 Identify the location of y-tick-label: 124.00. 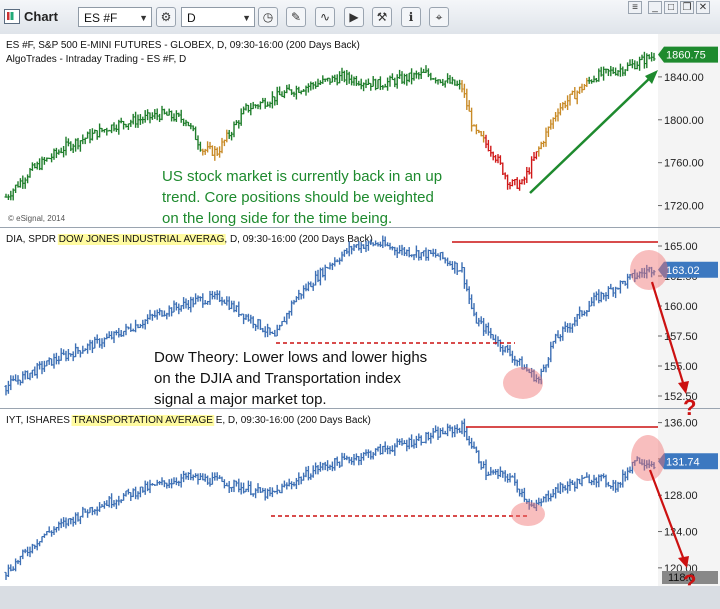
(681, 533).